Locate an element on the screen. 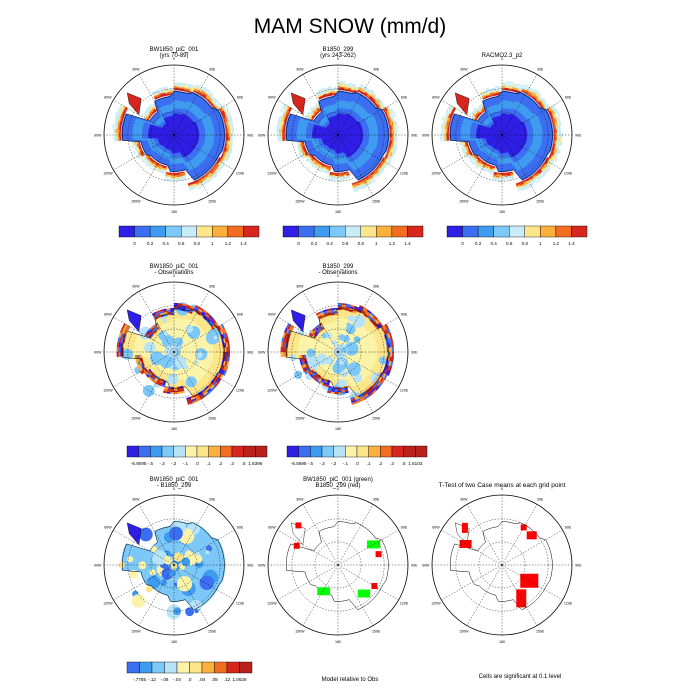 The width and height of the screenshot is (700, 700). labelbar-label: .1 is located at coordinates (209, 463).